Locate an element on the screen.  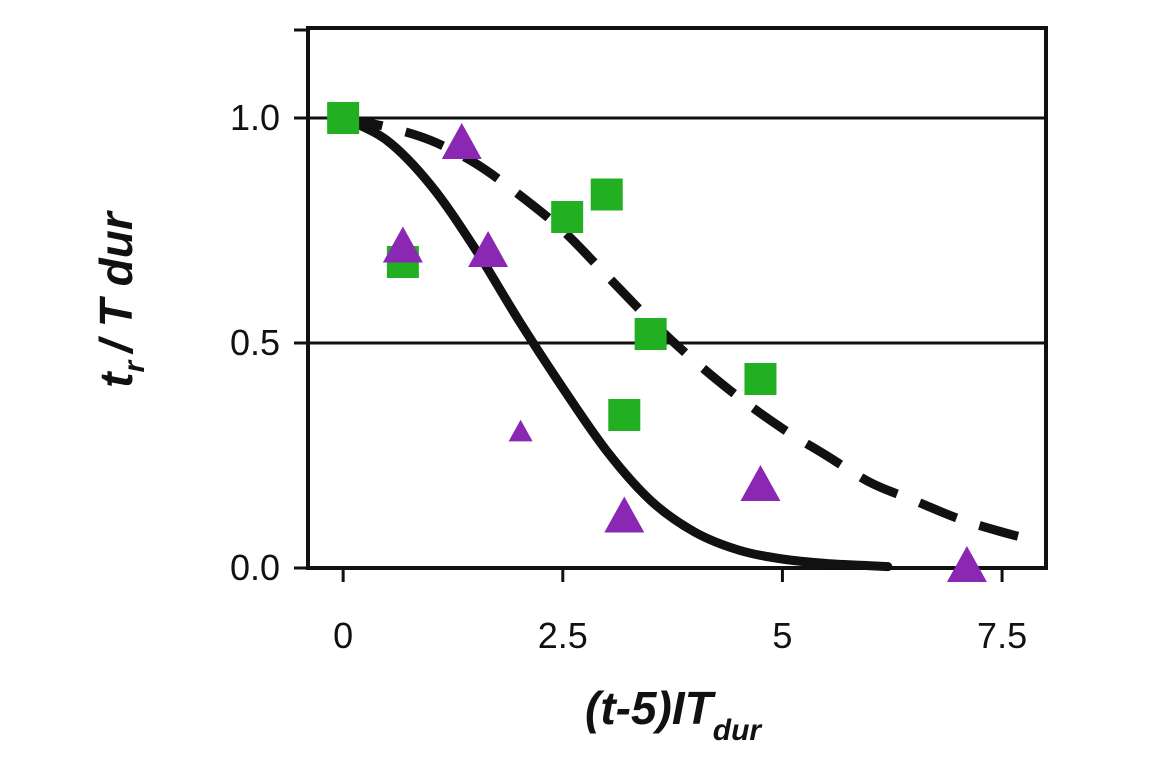
x-tick-label-1: 2.5 is located at coordinates (563, 635).